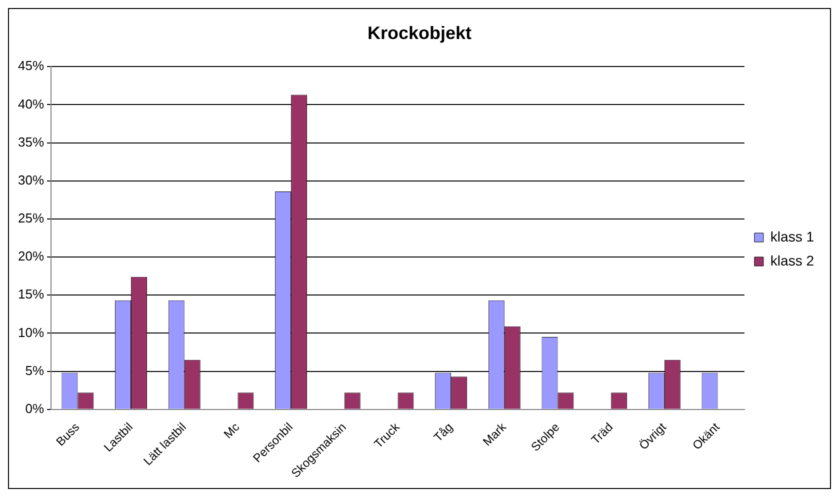 The height and width of the screenshot is (499, 839). I want to click on y-tick-label: 10%, so click(31, 332).